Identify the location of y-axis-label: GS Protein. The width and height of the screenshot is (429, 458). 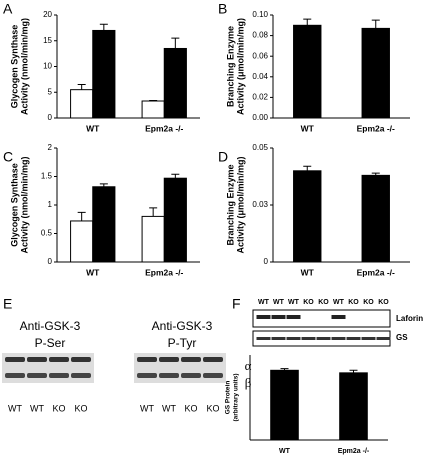
(228, 398).